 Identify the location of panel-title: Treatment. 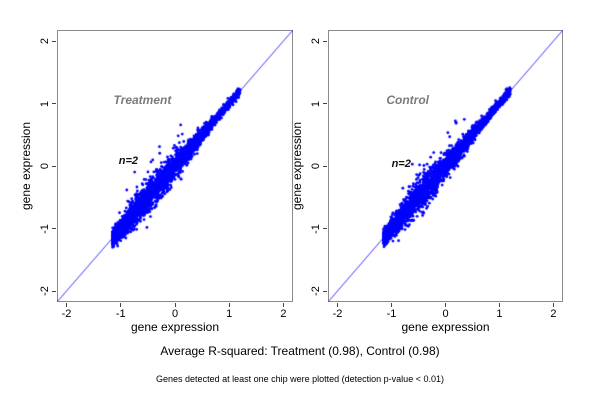
(142, 100).